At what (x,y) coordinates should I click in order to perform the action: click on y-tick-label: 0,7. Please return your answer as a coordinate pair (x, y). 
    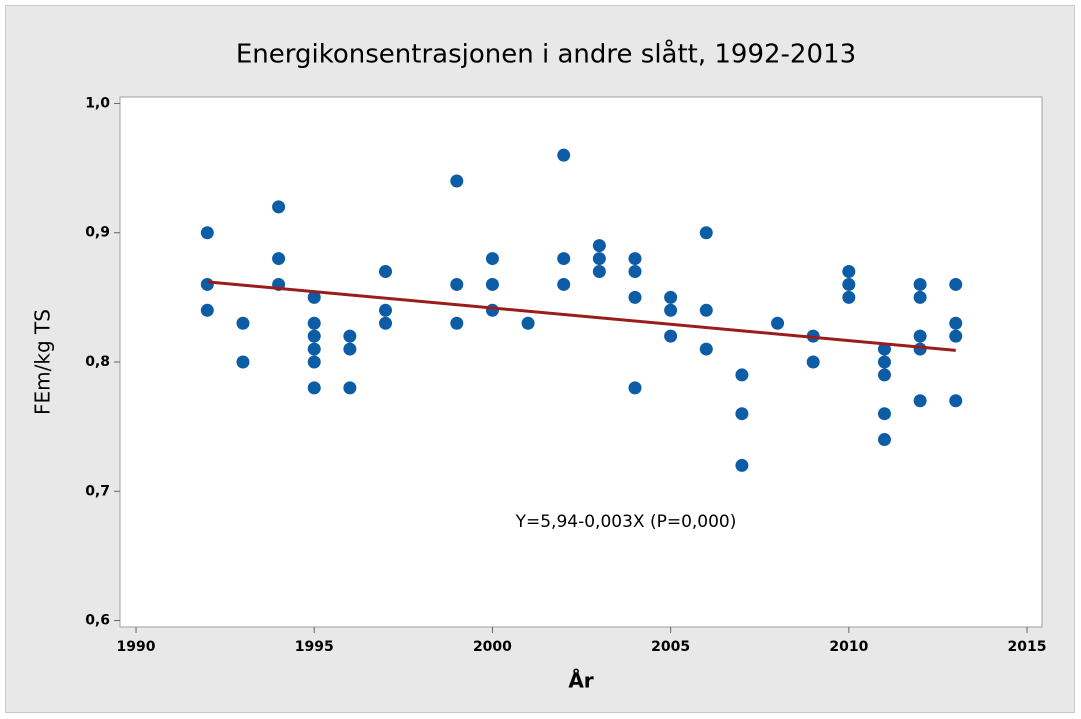
    Looking at the image, I should click on (97, 491).